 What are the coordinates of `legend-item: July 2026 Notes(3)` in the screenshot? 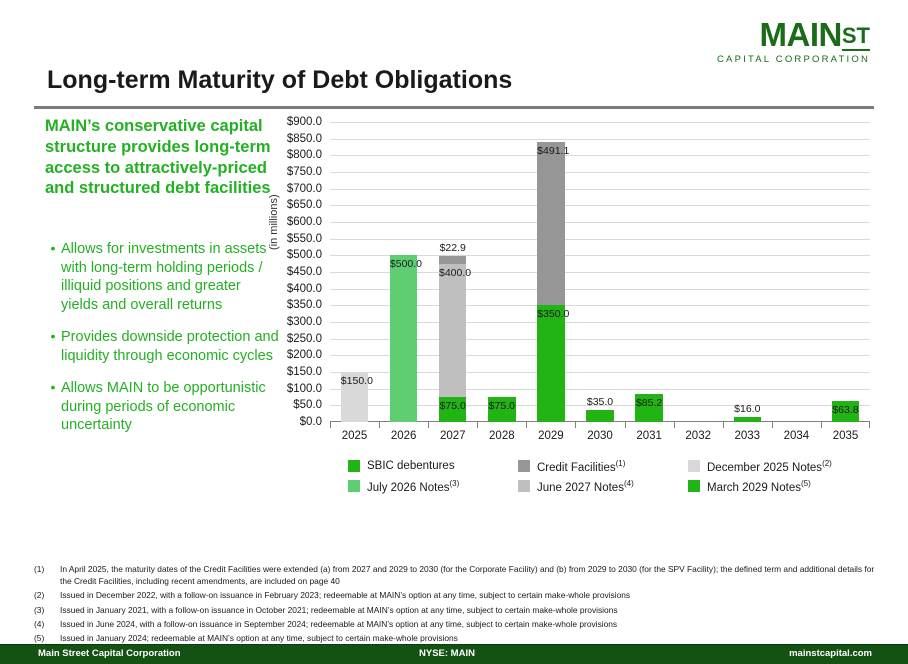 It's located at (433, 486).